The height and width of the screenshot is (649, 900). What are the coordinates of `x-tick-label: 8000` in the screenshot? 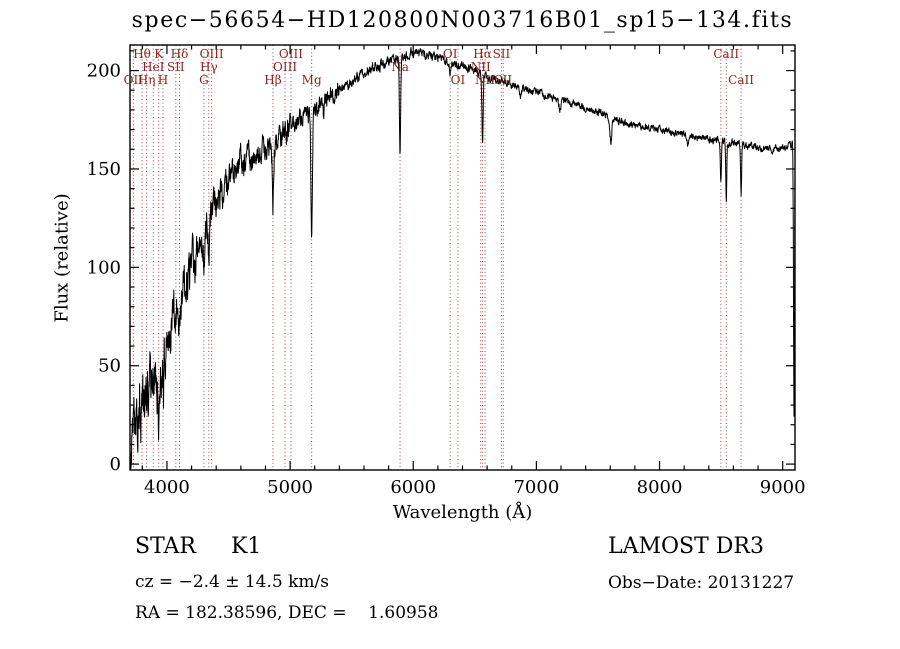 It's located at (660, 487).